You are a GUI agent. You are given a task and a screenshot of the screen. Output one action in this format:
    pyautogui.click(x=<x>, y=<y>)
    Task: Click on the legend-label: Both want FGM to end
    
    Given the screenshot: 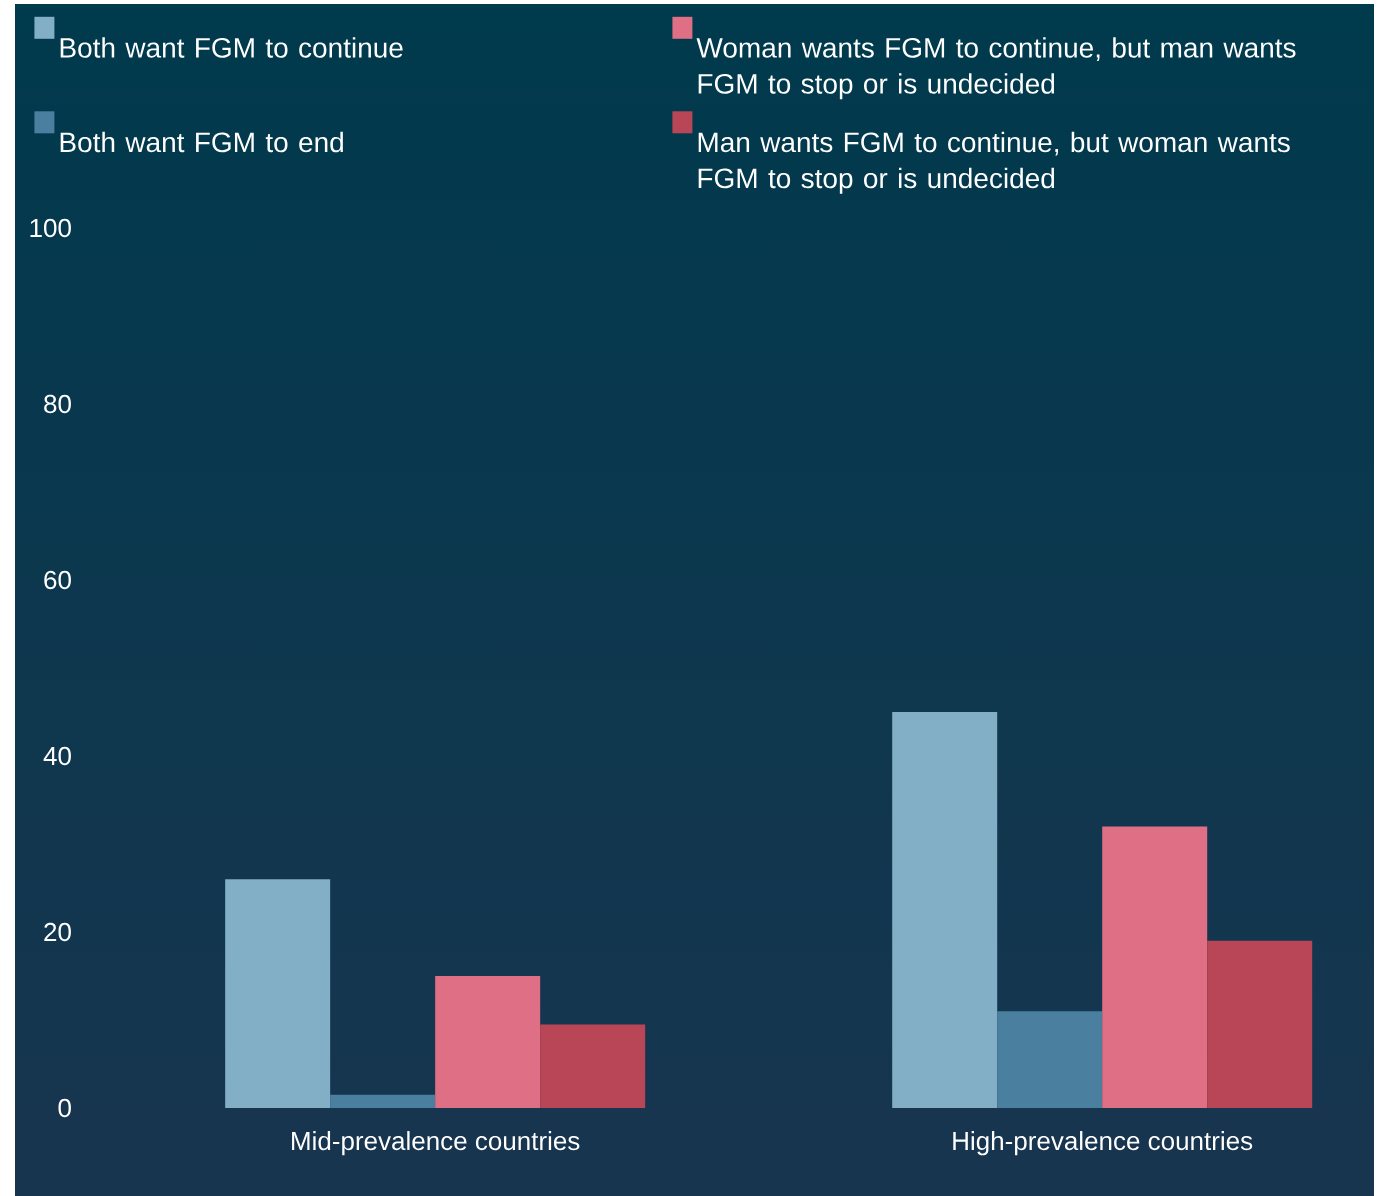 What is the action you would take?
    pyautogui.click(x=201, y=142)
    